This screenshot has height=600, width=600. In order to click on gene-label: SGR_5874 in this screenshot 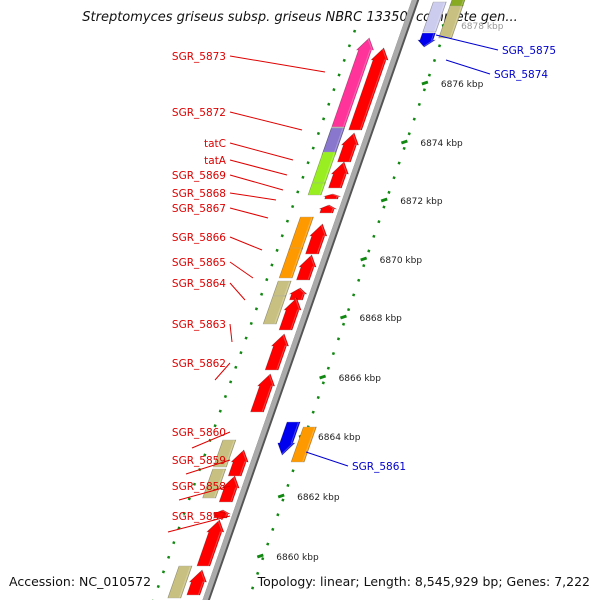, I will do `click(521, 75)`.